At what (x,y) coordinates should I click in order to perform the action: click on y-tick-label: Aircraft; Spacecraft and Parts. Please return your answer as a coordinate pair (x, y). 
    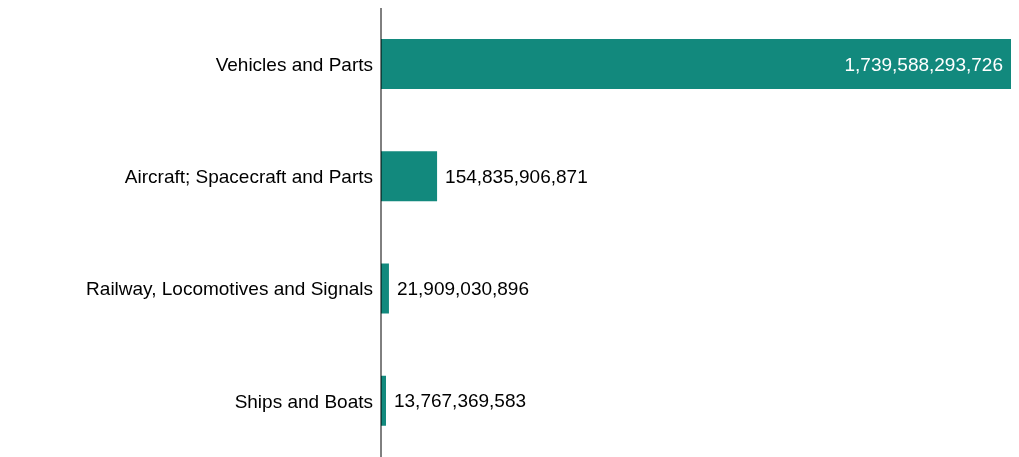
    Looking at the image, I should click on (248, 177).